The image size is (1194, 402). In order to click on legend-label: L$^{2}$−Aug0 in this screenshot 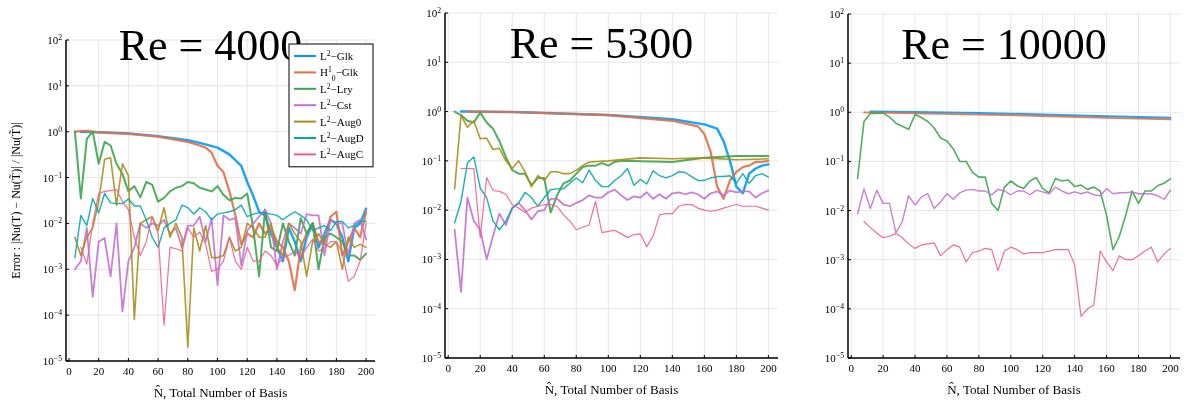, I will do `click(341, 121)`.